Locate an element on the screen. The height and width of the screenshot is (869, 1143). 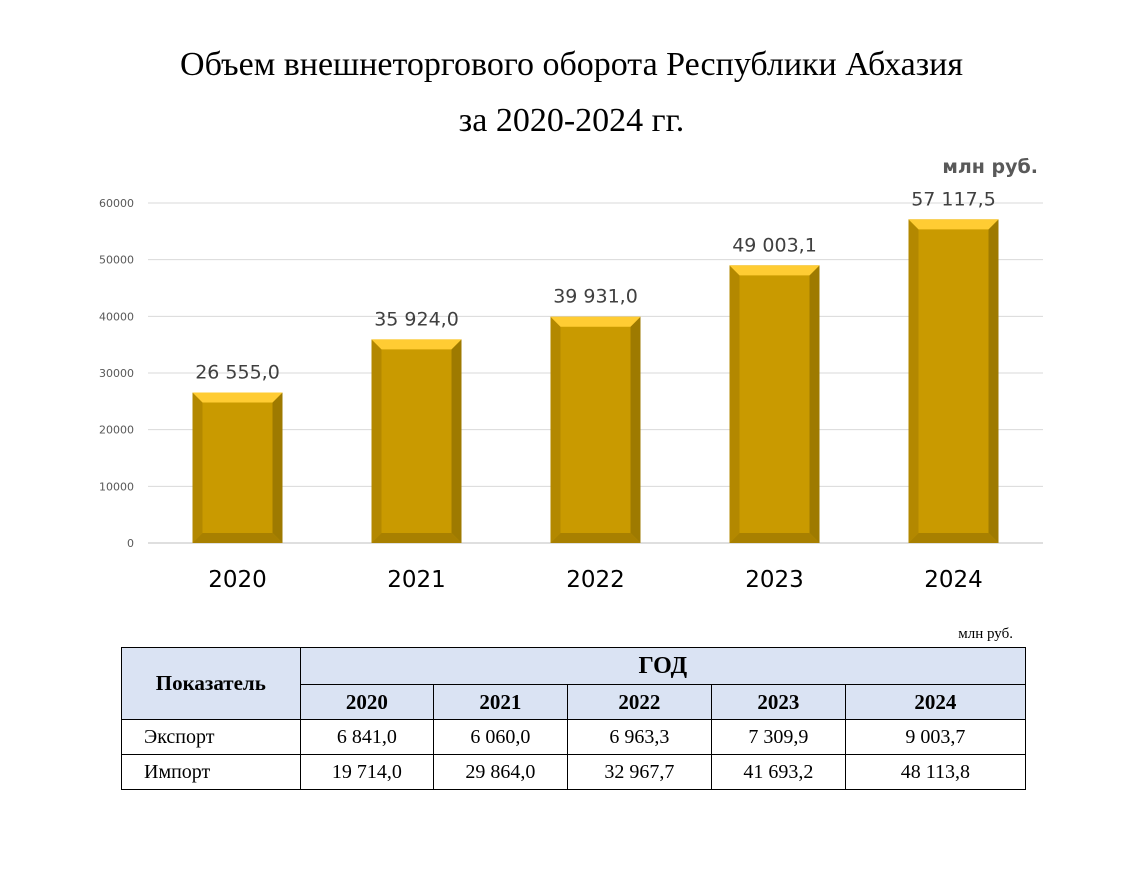
year-header: 2024 is located at coordinates (935, 702).